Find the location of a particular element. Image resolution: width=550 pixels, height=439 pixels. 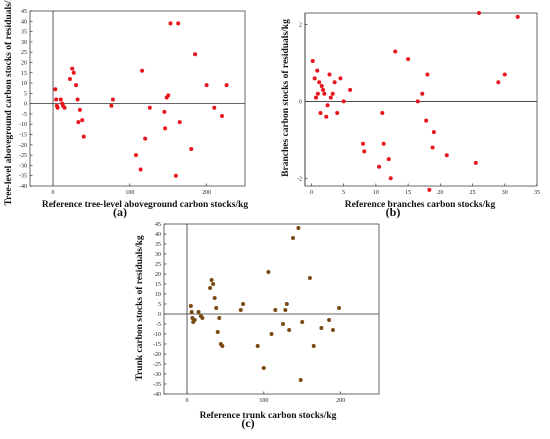

y-tick-label-c: -5 is located at coordinates (158, 325).